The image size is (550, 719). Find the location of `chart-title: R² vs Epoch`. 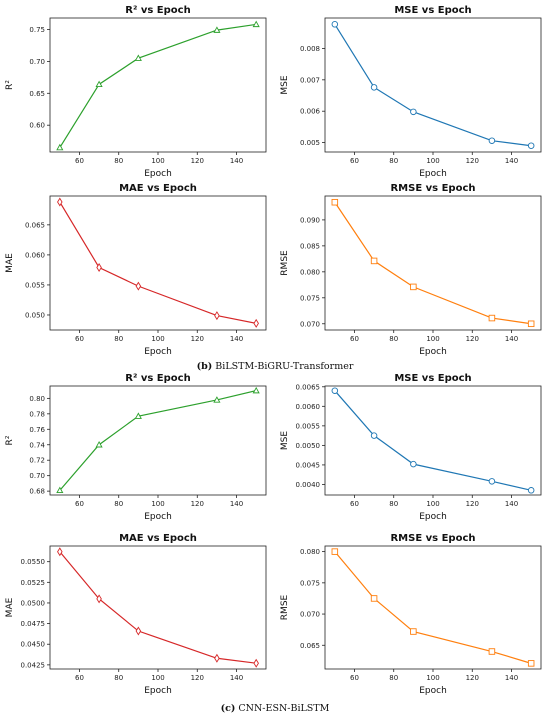

chart-title: R² vs Epoch is located at coordinates (157, 378).